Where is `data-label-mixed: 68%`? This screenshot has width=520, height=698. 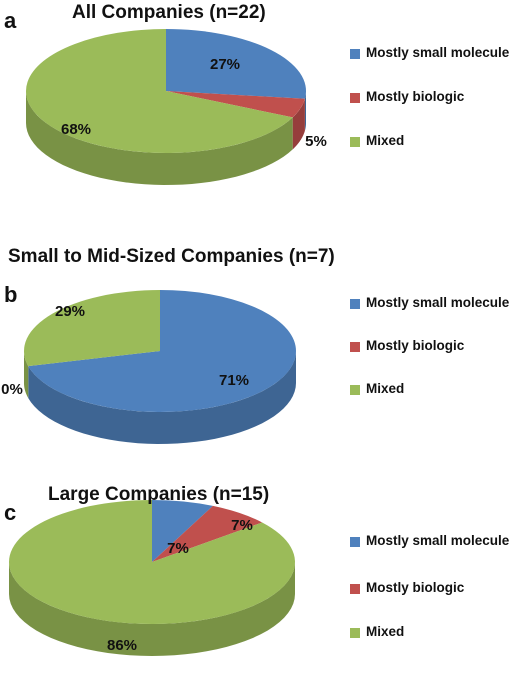
data-label-mixed: 68% is located at coordinates (76, 129).